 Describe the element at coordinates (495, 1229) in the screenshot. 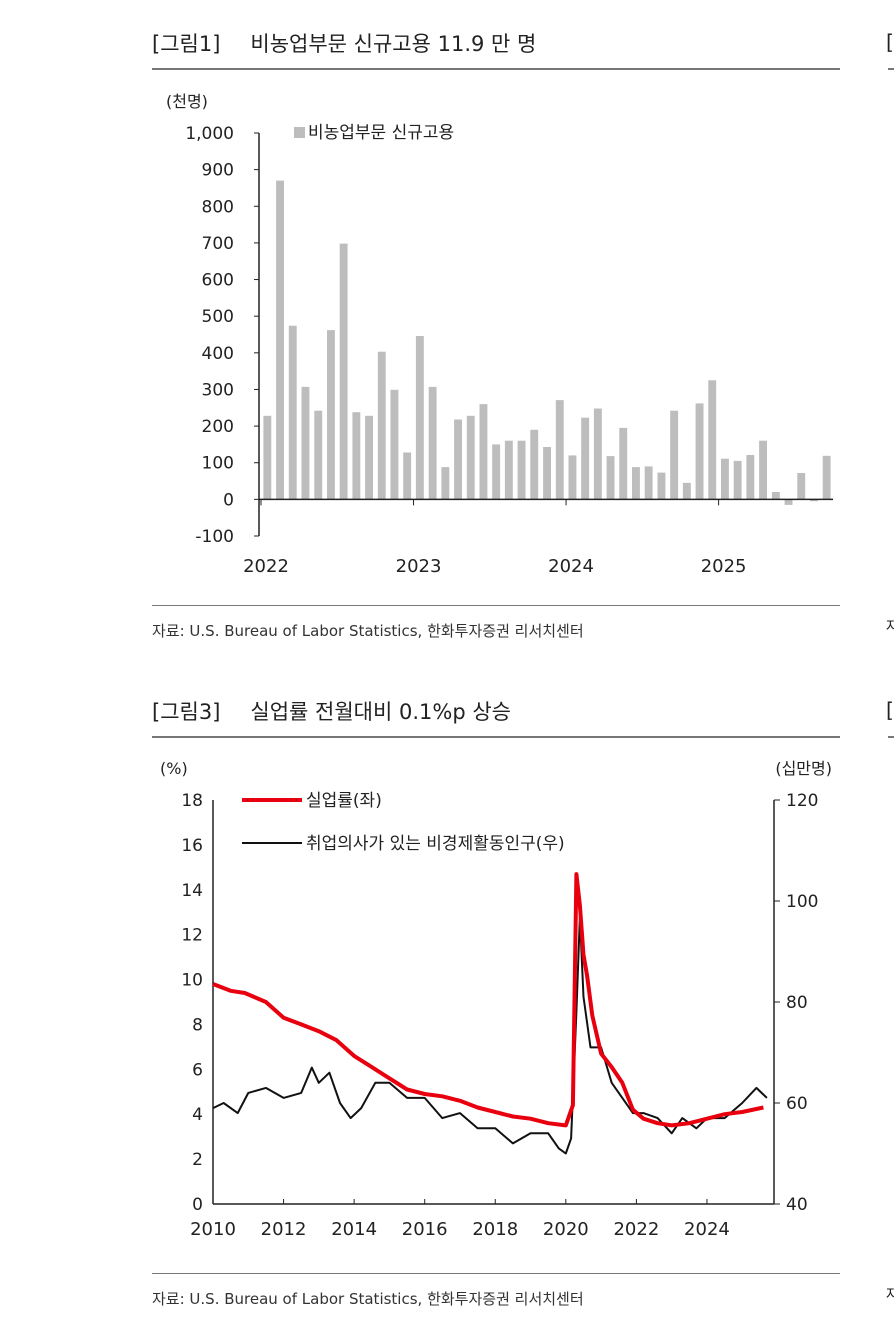

I see `chart-3-x-tick-label: 2018` at that location.